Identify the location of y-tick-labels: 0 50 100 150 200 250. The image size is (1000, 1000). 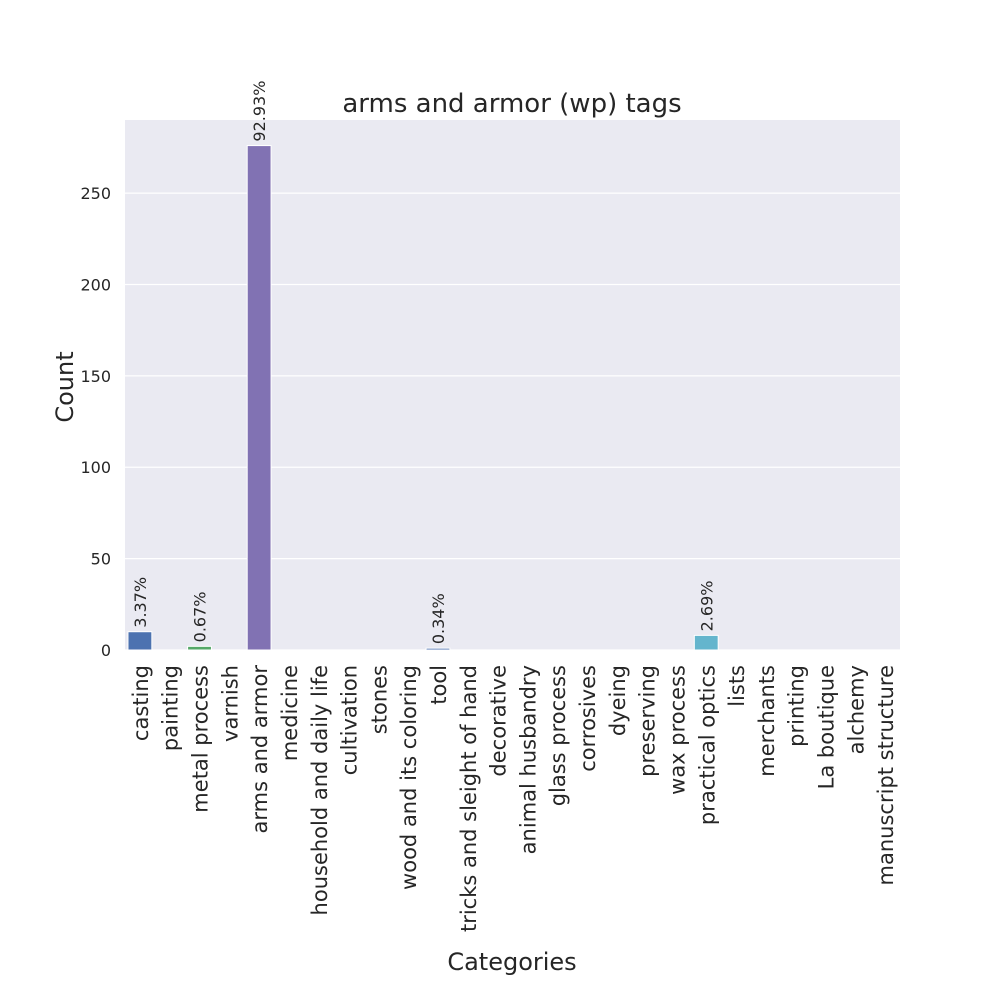
(95, 422).